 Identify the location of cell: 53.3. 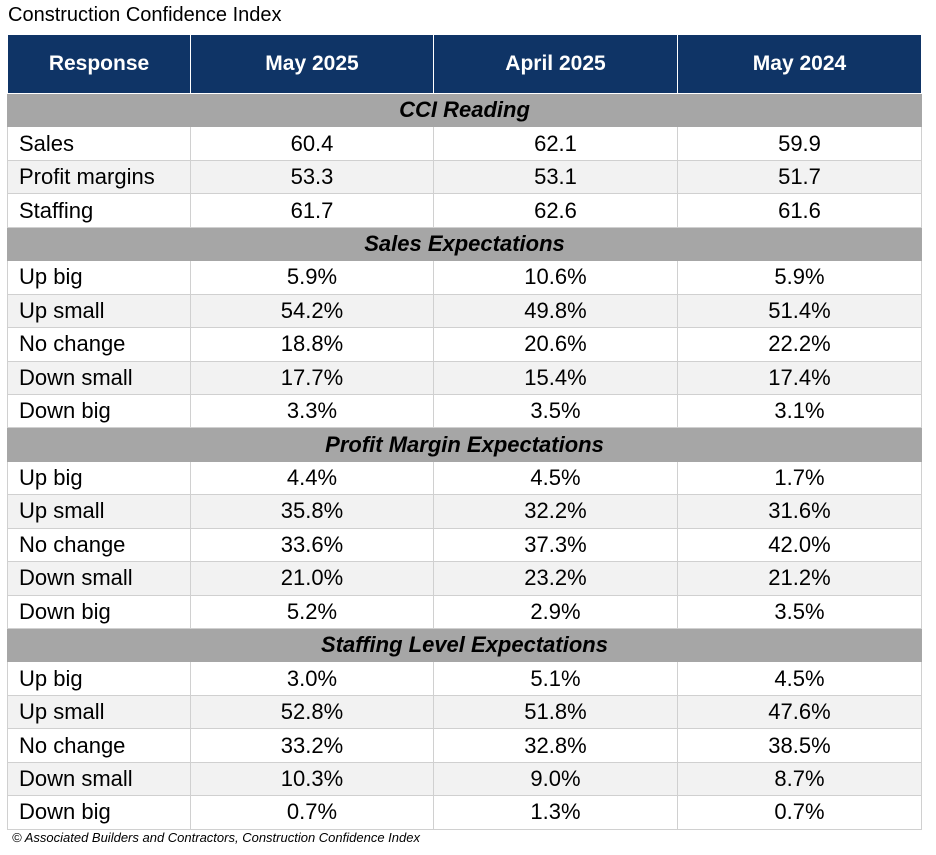
(312, 177).